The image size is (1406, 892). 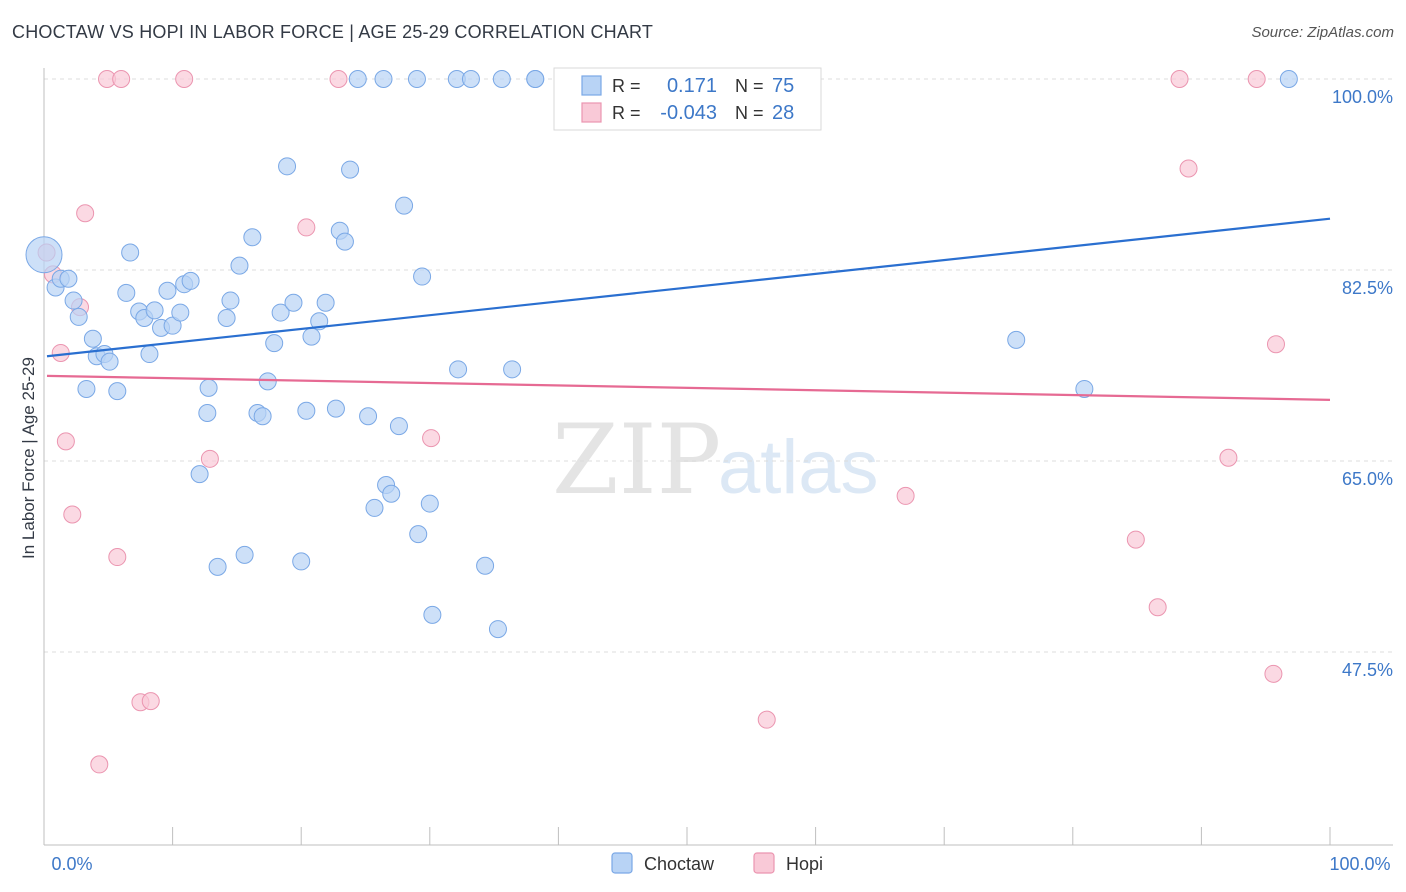 I want to click on legend-hopi-label: Hopi, so click(x=804, y=864).